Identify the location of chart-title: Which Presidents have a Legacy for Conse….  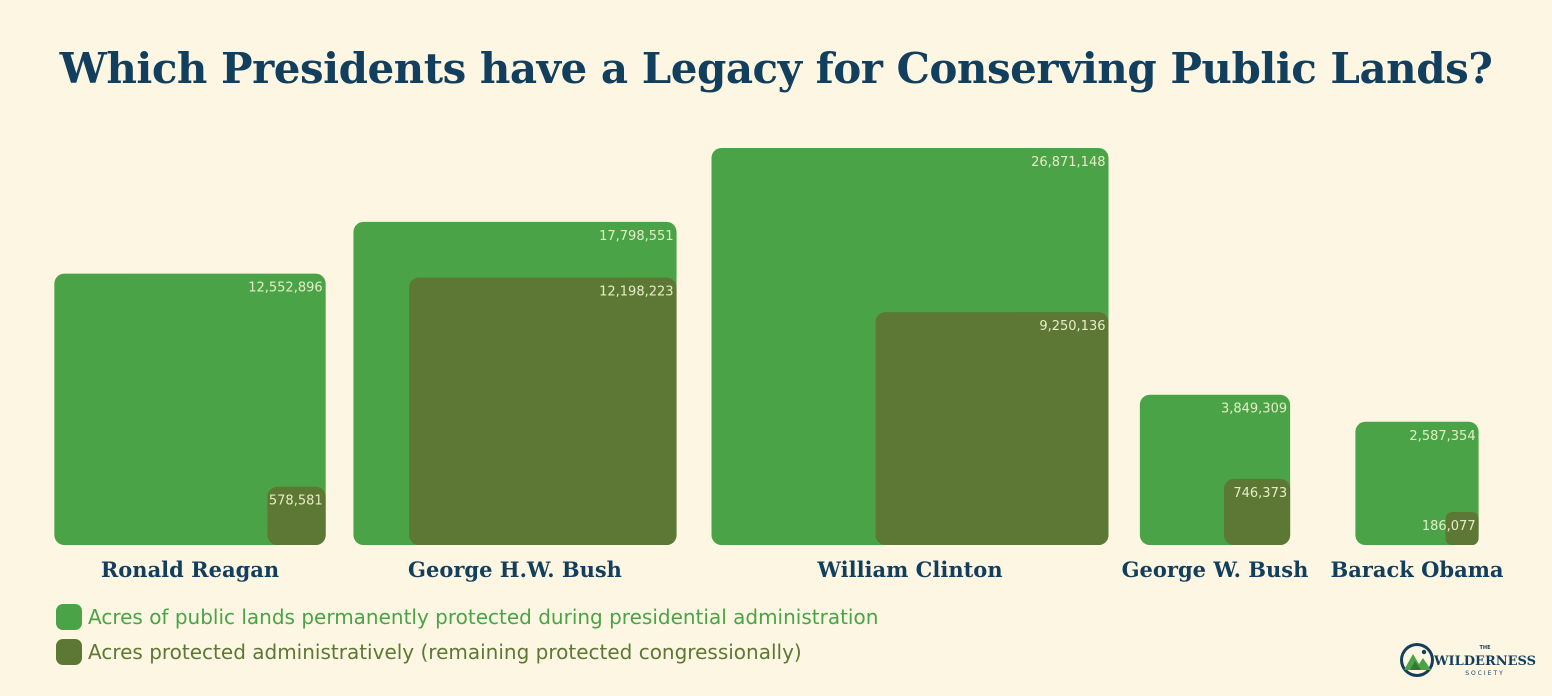
(776, 68).